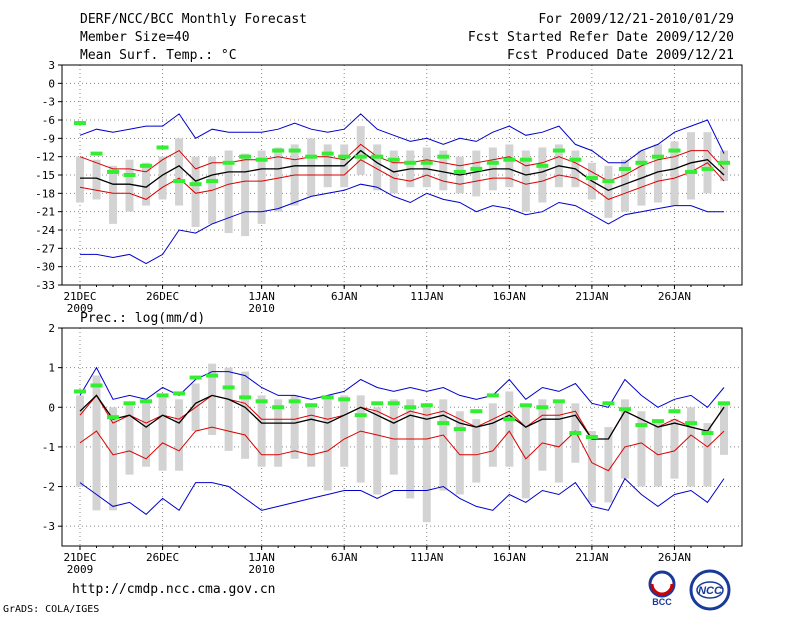 The height and width of the screenshot is (618, 800). I want to click on chart-title: DERF/NCC/BCC Monthly Forecast, so click(193, 19).